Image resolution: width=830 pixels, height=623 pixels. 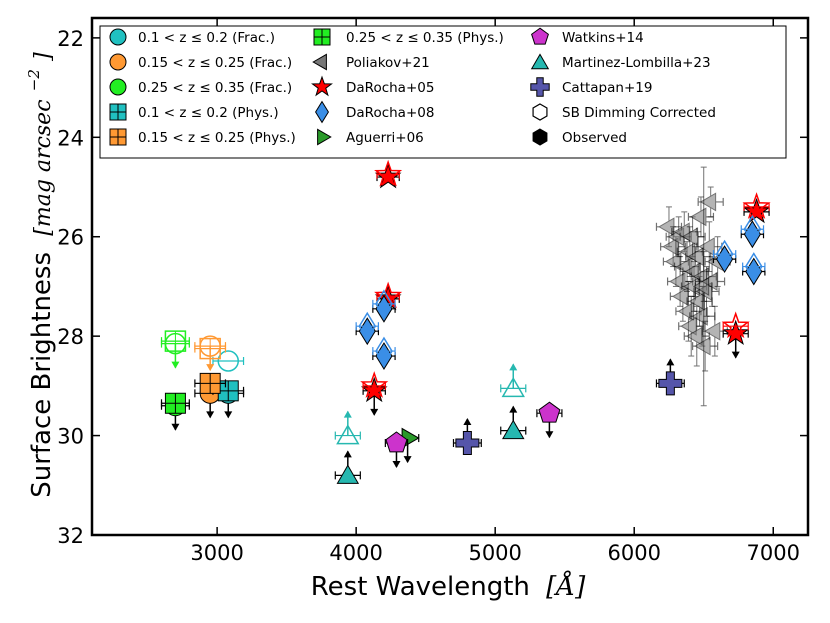 I want to click on marker-circle-corrected, so click(x=228, y=361).